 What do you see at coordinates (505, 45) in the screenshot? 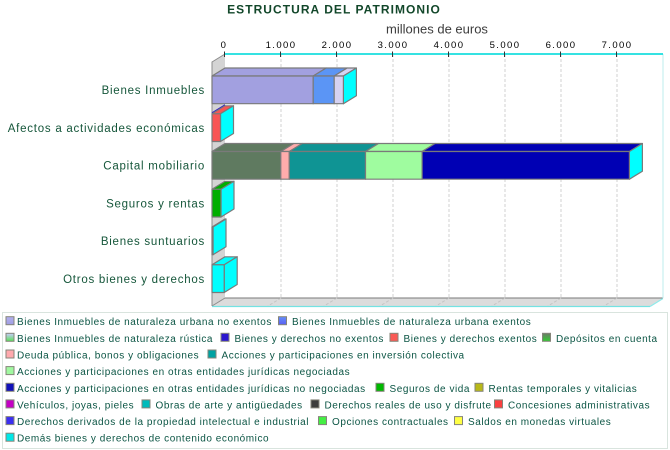
I see `svg-text: 5.000` at bounding box center [505, 45].